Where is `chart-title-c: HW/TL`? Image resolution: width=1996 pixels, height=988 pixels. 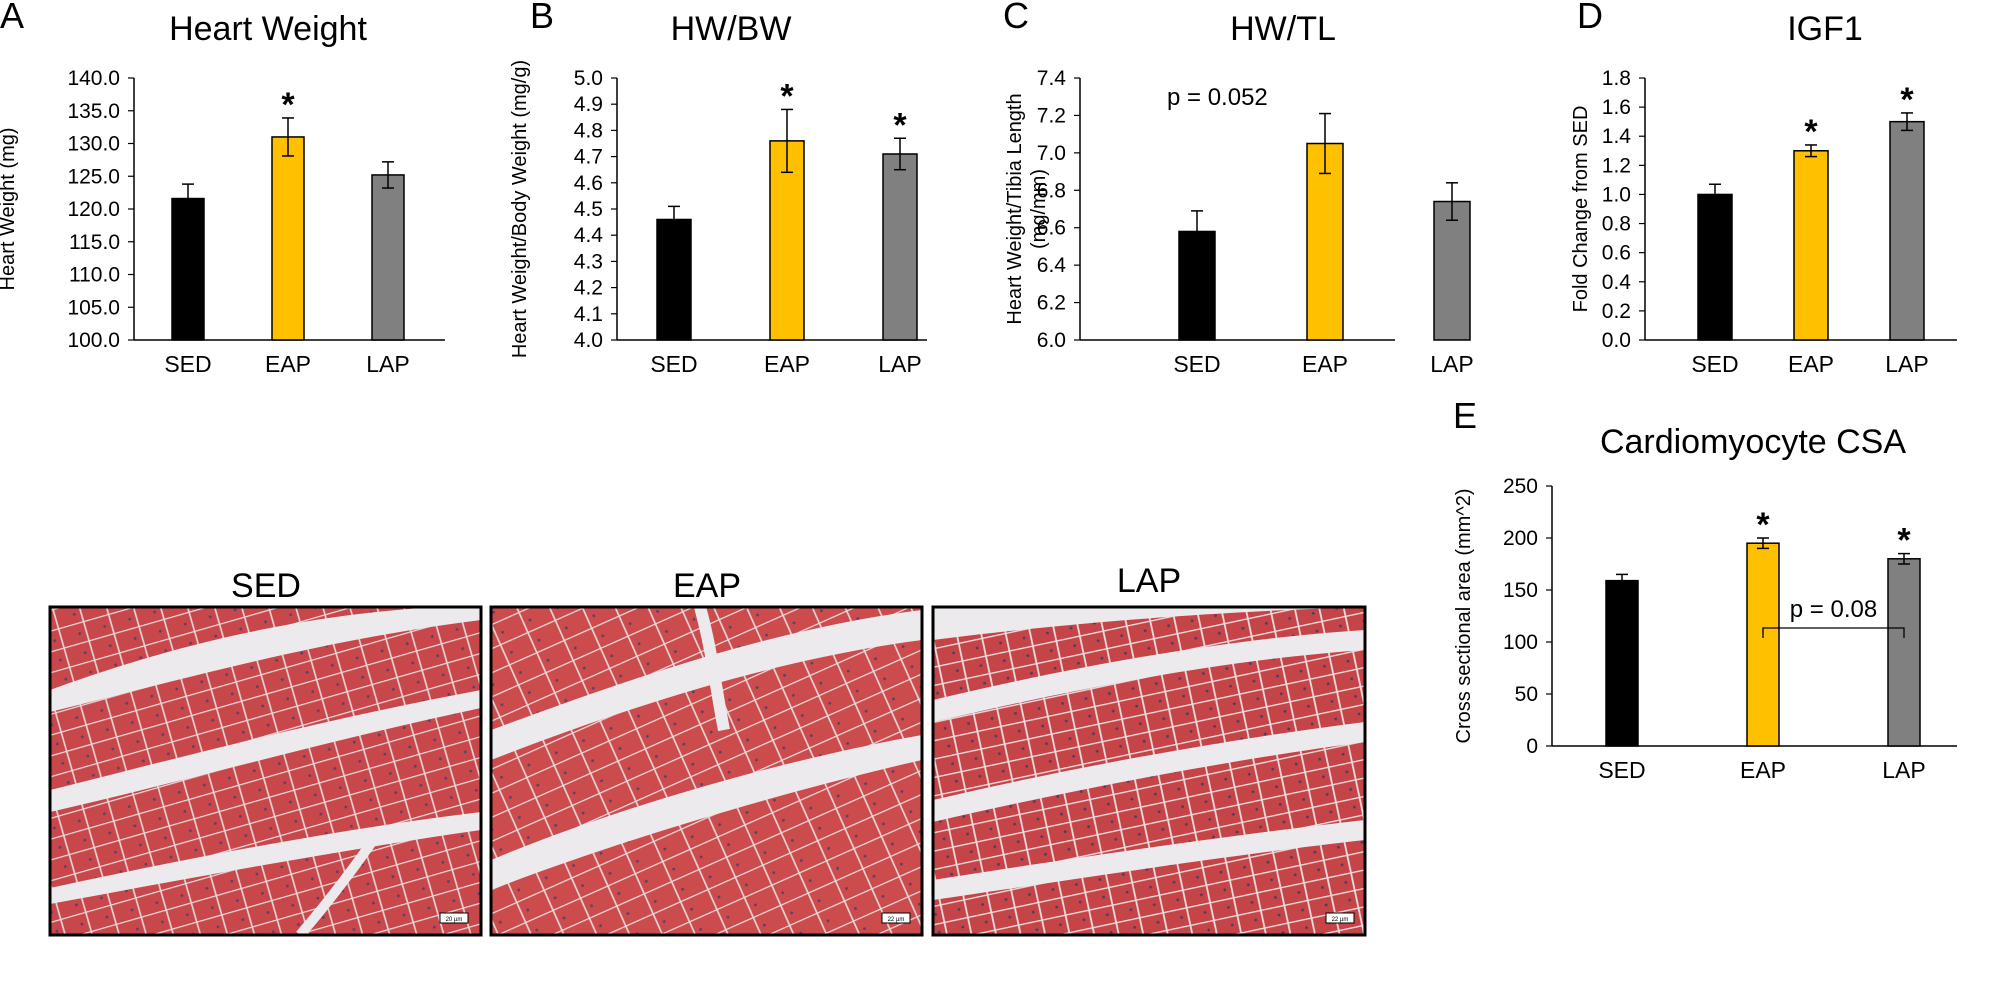
chart-title-c: HW/TL is located at coordinates (1283, 29).